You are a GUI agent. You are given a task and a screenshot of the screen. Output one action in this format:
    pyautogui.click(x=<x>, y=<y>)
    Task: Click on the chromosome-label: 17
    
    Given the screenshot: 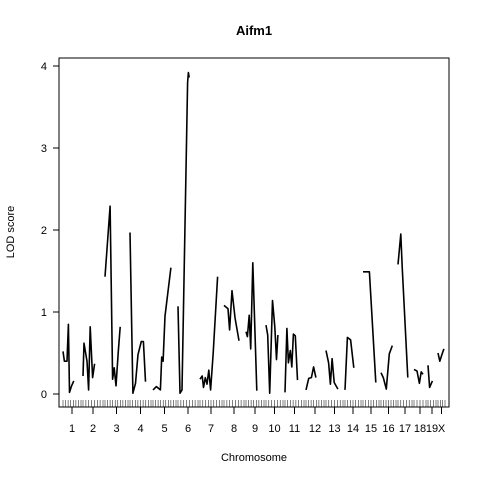 What is the action you would take?
    pyautogui.click(x=405, y=429)
    